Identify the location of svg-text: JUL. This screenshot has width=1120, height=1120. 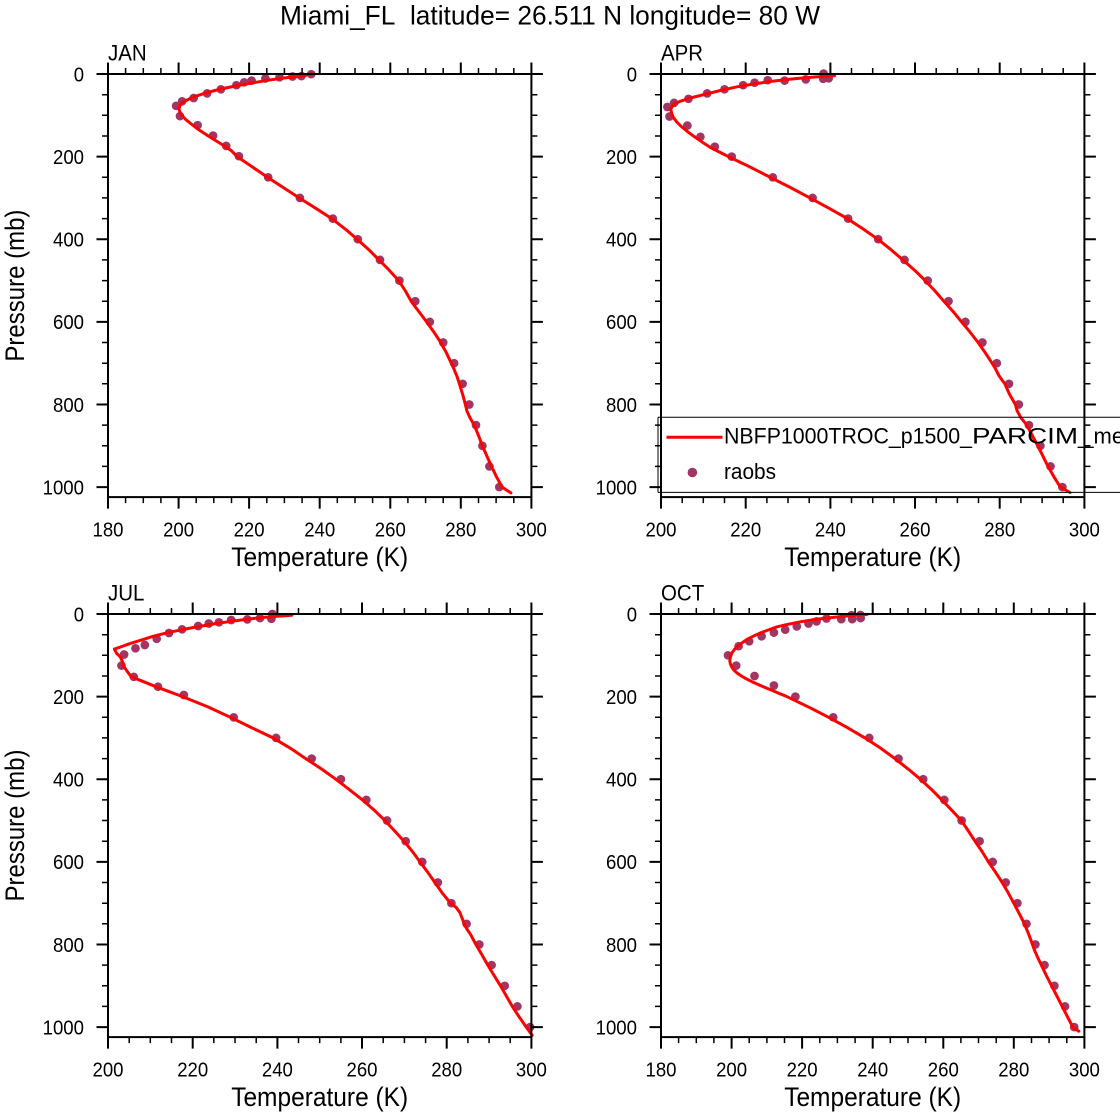
(126, 593).